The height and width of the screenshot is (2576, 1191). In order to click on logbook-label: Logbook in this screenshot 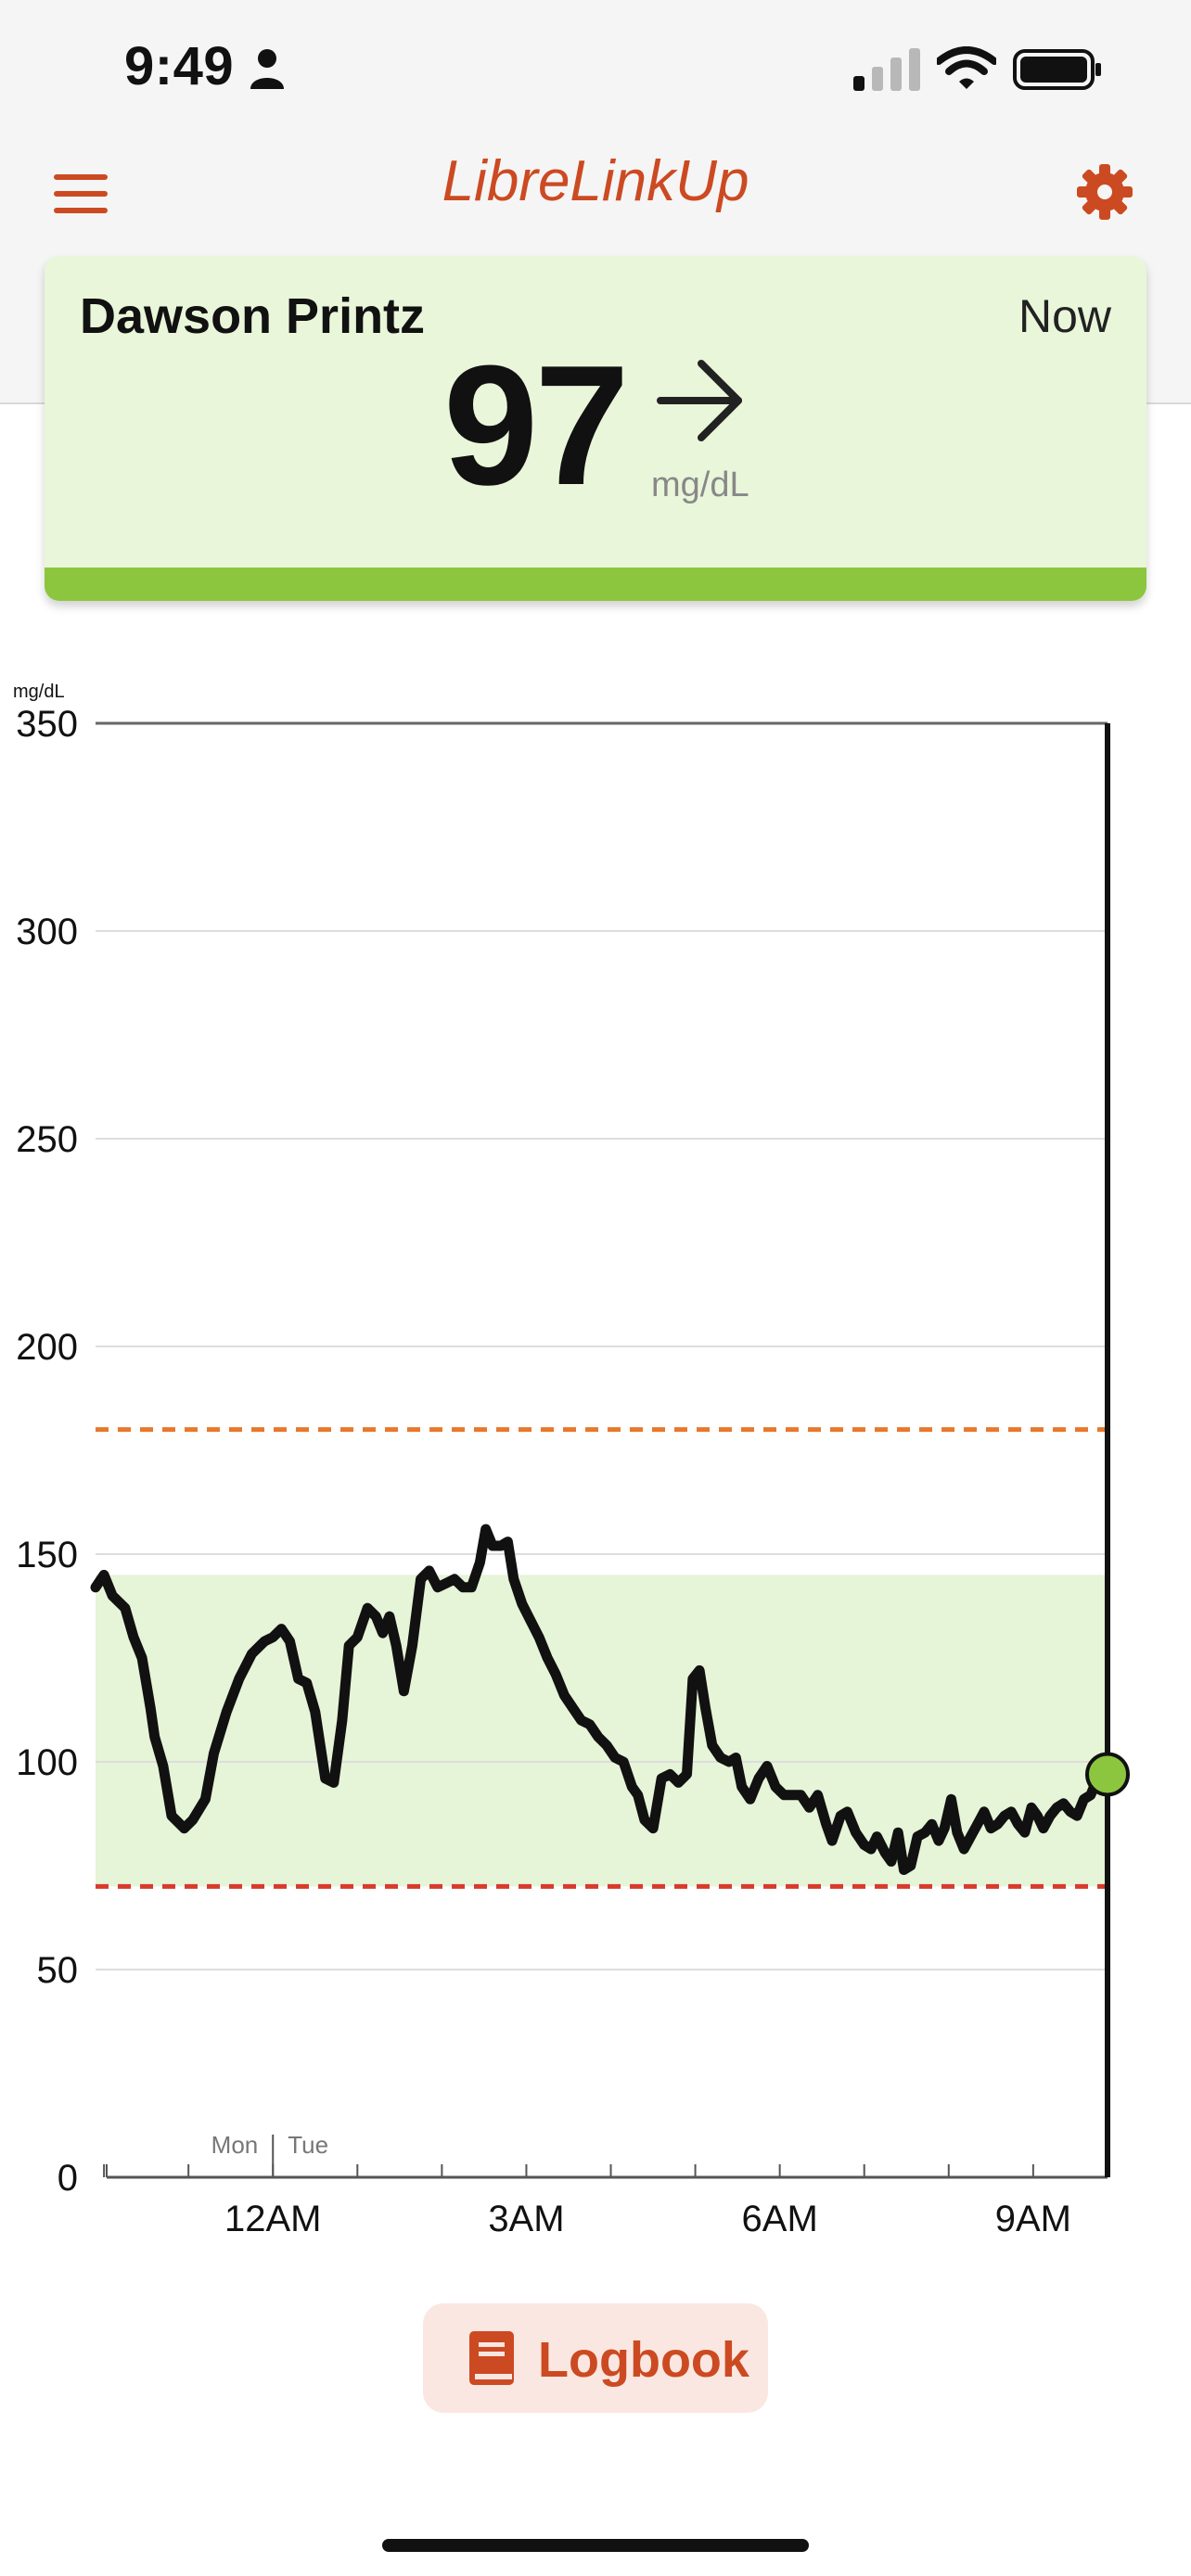, I will do `click(643, 2360)`.